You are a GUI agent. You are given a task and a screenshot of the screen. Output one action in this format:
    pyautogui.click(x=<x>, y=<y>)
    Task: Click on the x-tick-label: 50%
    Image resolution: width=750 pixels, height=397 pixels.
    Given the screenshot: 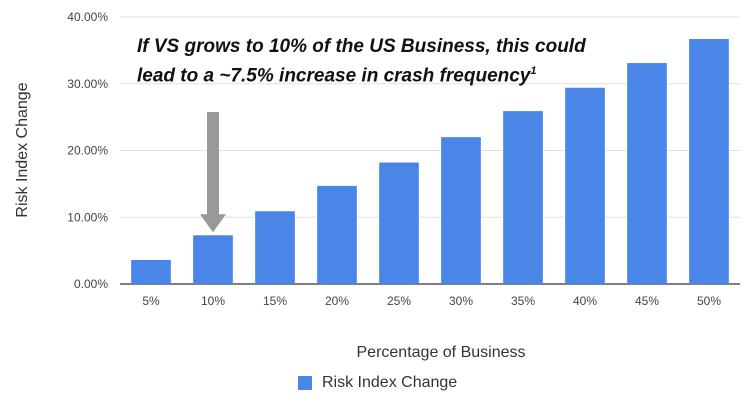 What is the action you would take?
    pyautogui.click(x=709, y=301)
    